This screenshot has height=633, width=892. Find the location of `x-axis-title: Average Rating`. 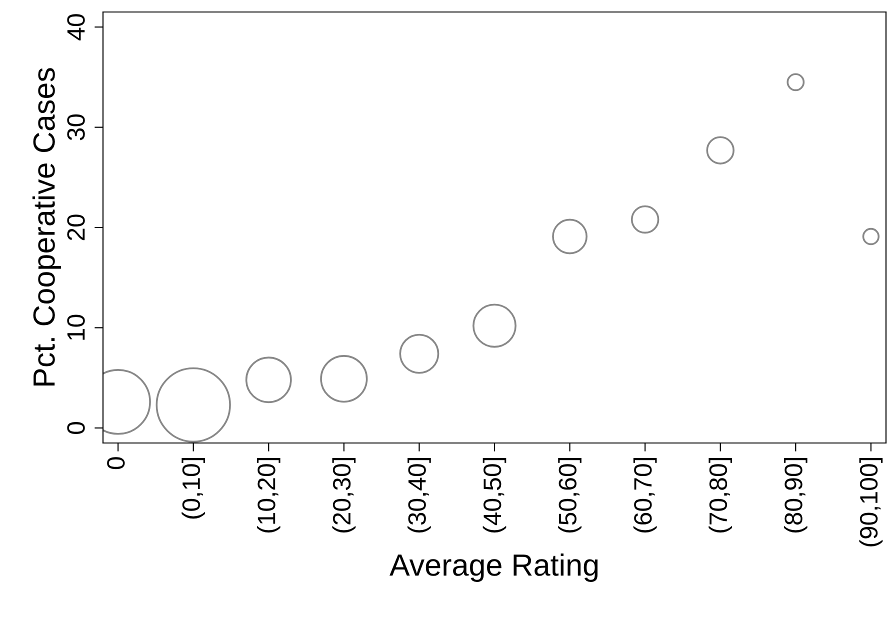

x-axis-title: Average Rating is located at coordinates (494, 567).